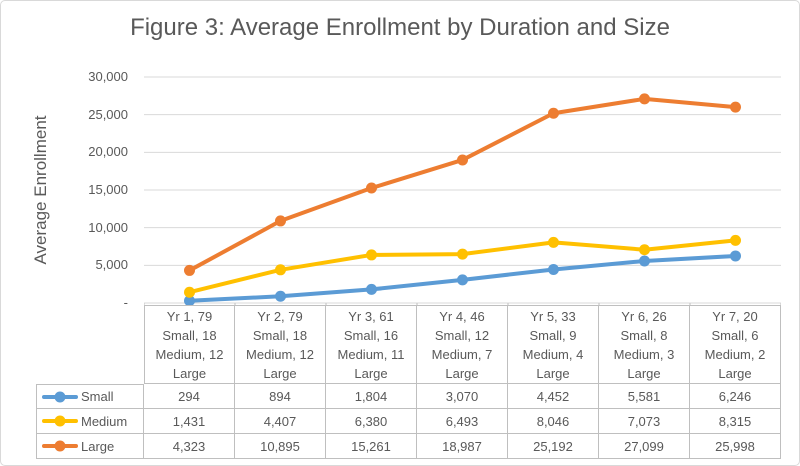  What do you see at coordinates (735, 421) in the screenshot?
I see `value-cell: 8,315` at bounding box center [735, 421].